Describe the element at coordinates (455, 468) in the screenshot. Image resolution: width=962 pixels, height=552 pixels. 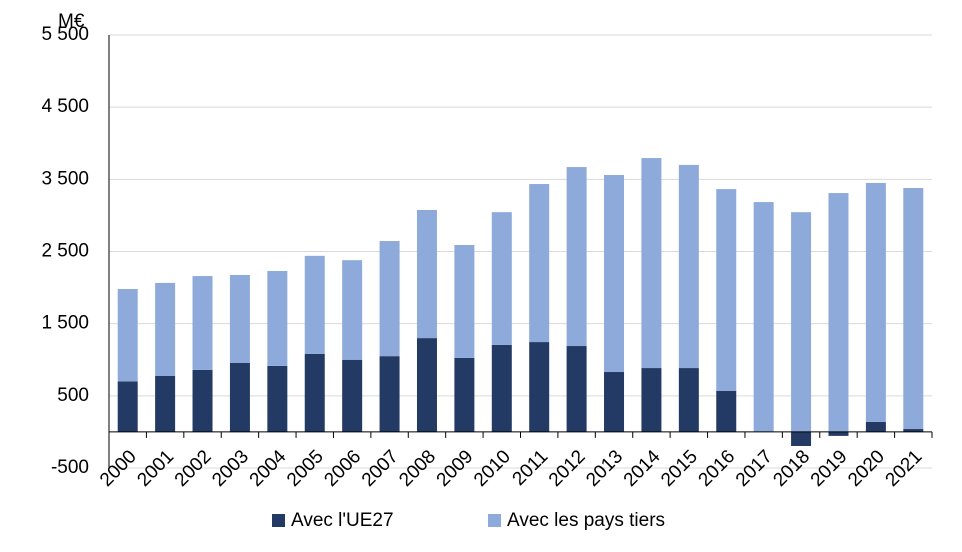
I see `x-tick-label: 2009` at that location.